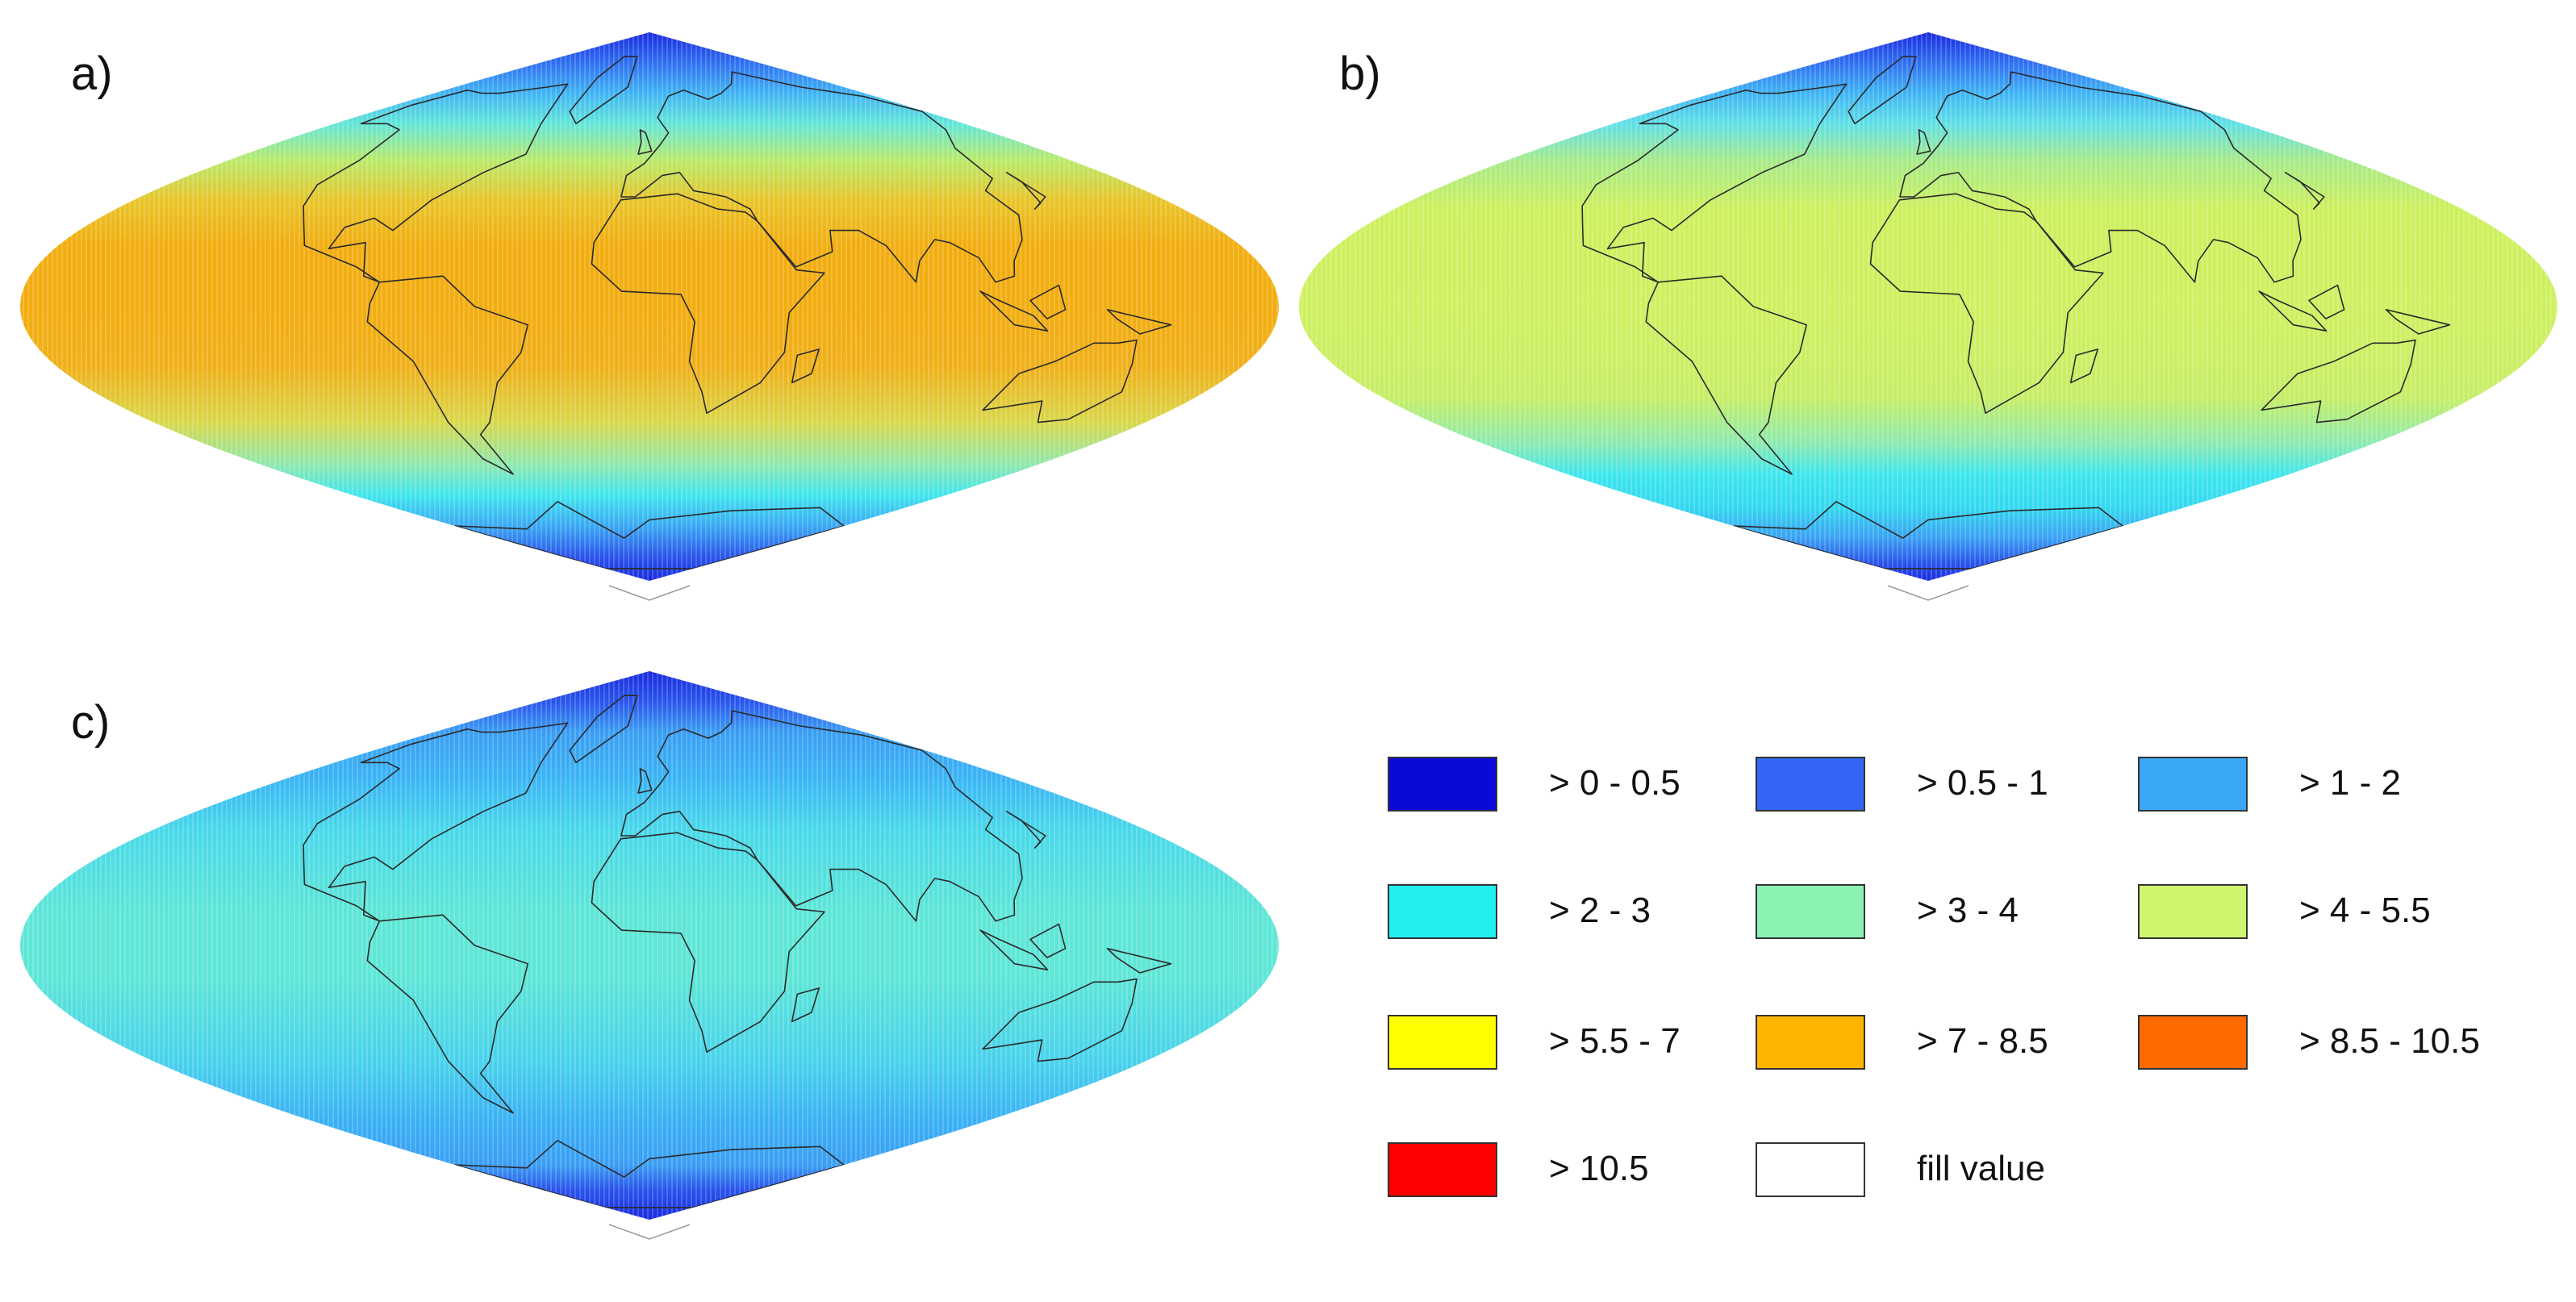 This screenshot has width=2576, height=1302. Describe the element at coordinates (1599, 1168) in the screenshot. I see `legend-label: > 10.5` at that location.